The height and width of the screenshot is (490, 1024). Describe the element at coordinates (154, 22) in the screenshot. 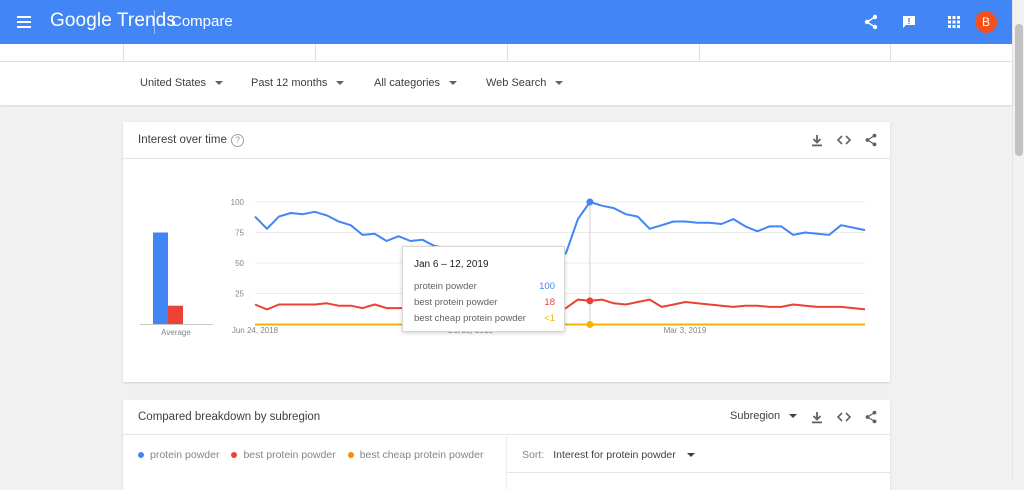

I see `appbar-divider` at that location.